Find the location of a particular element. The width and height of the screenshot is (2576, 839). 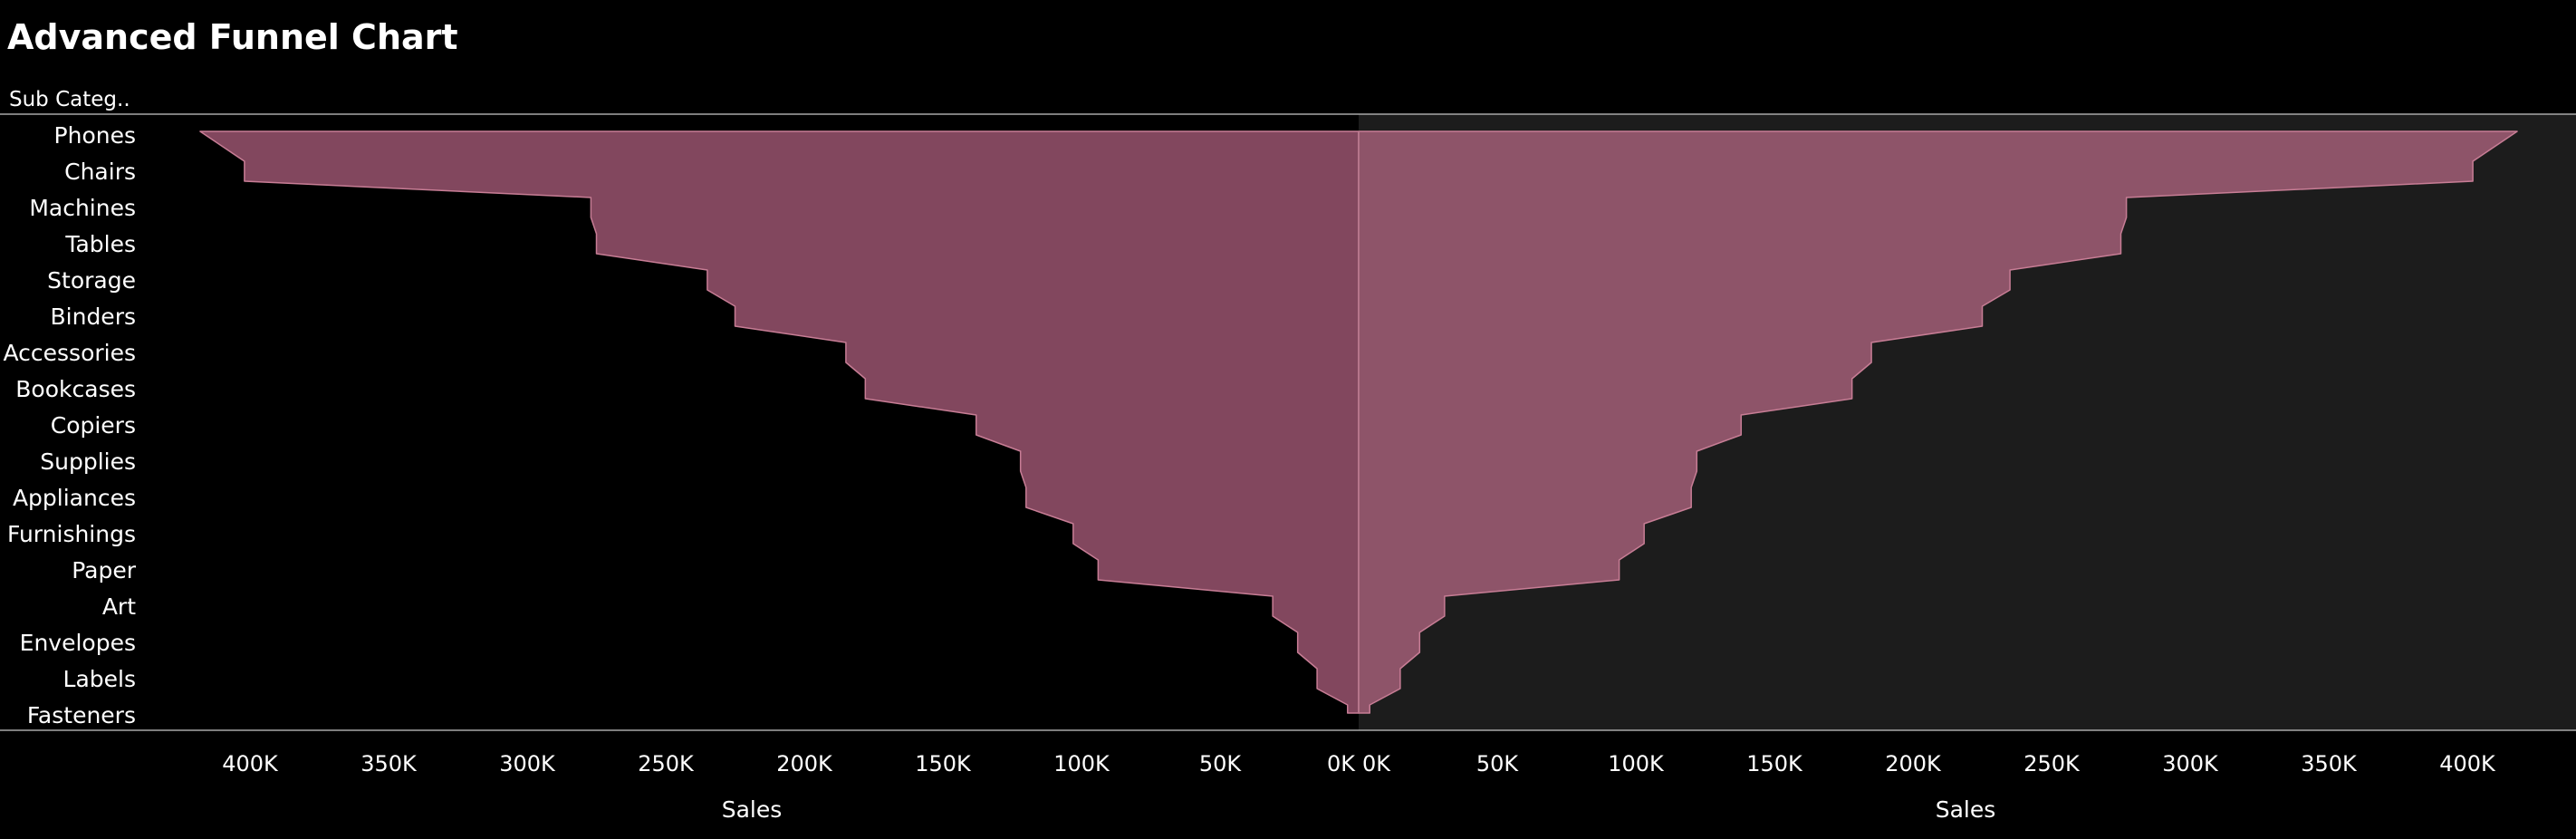

x-tick-label-right: 350K is located at coordinates (2329, 763).